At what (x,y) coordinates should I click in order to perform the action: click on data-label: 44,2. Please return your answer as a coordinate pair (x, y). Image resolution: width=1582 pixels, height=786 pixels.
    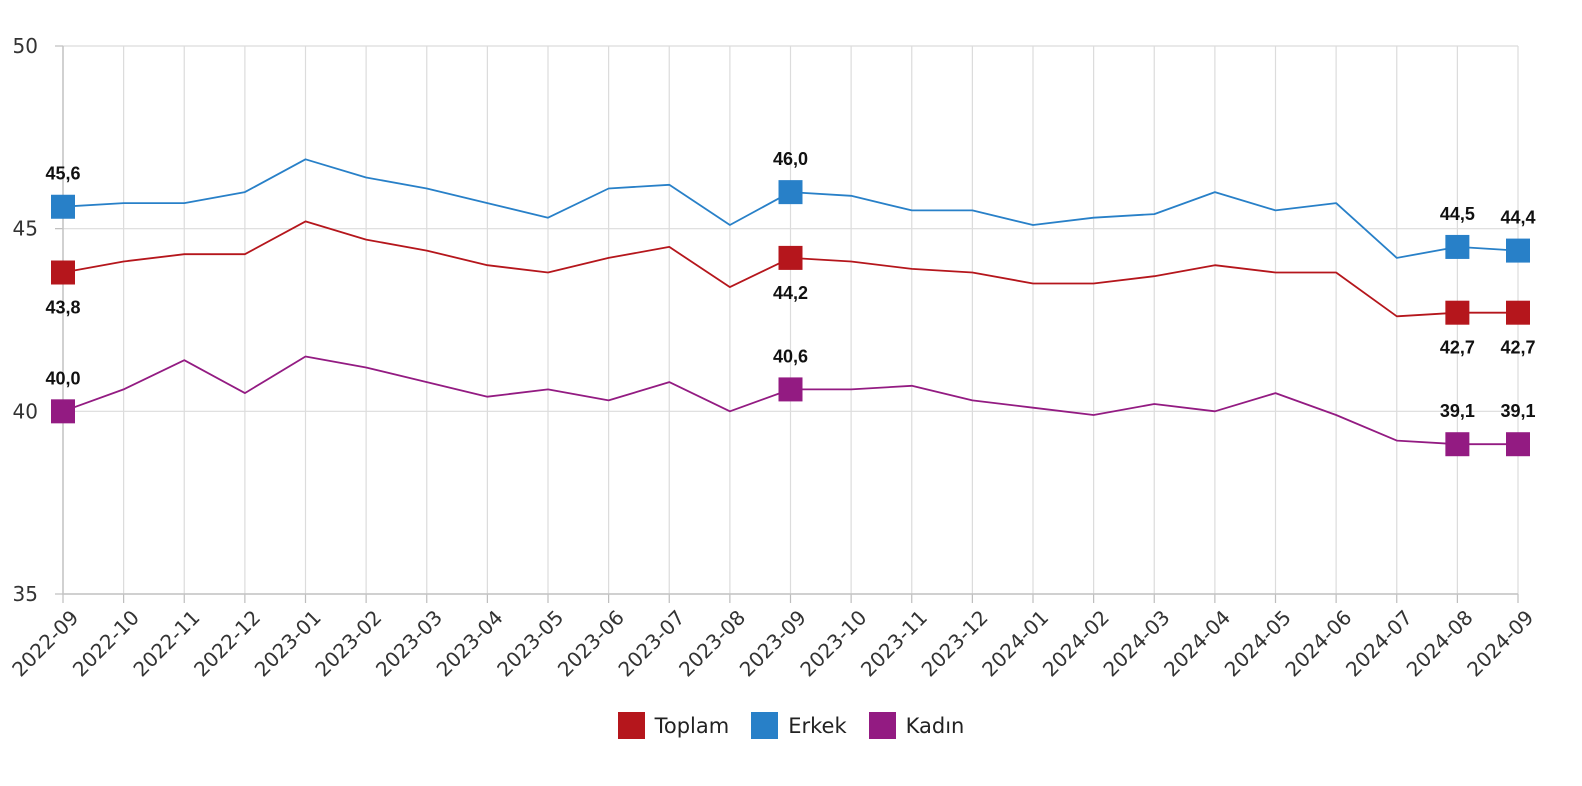
    Looking at the image, I should click on (790, 293).